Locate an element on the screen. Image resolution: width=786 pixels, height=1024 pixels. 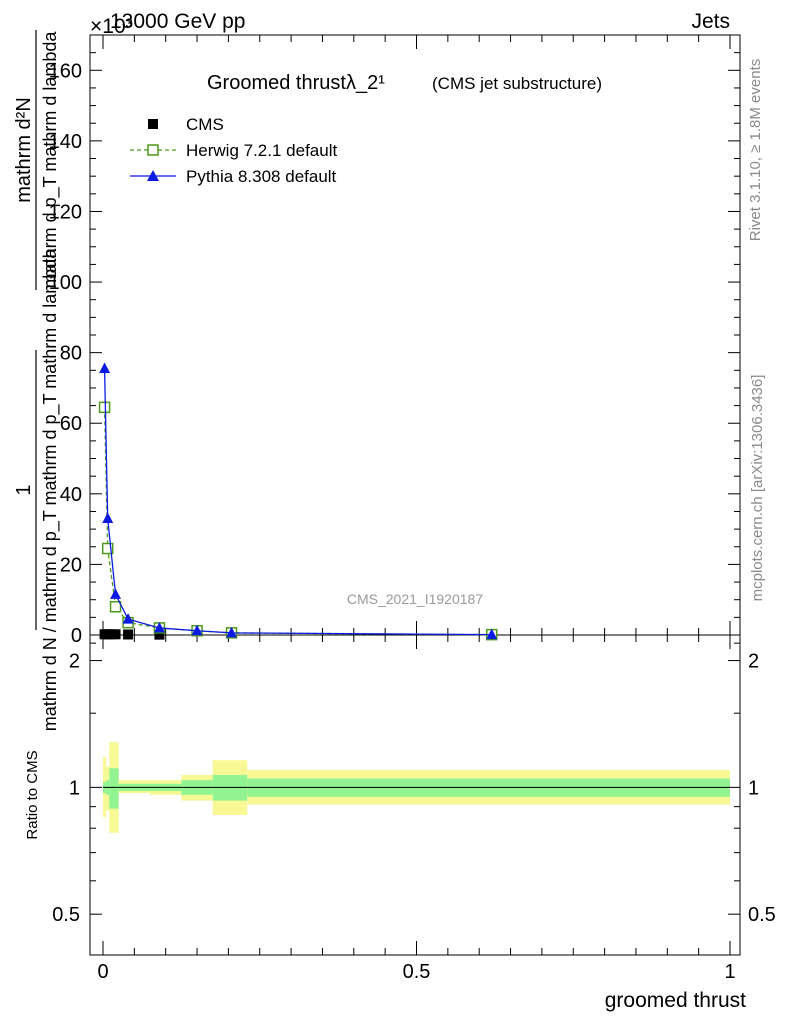
x-tick-label: 0 is located at coordinates (102, 972).